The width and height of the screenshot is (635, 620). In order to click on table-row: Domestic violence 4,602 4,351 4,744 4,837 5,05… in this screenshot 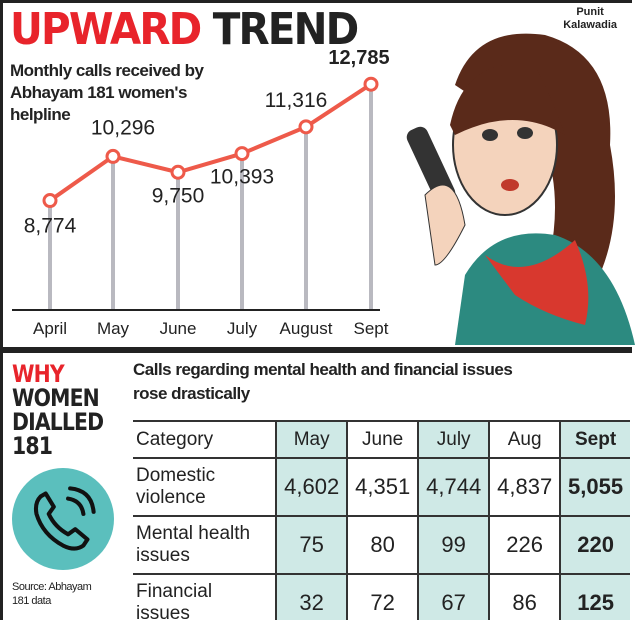, I will do `click(381, 487)`.